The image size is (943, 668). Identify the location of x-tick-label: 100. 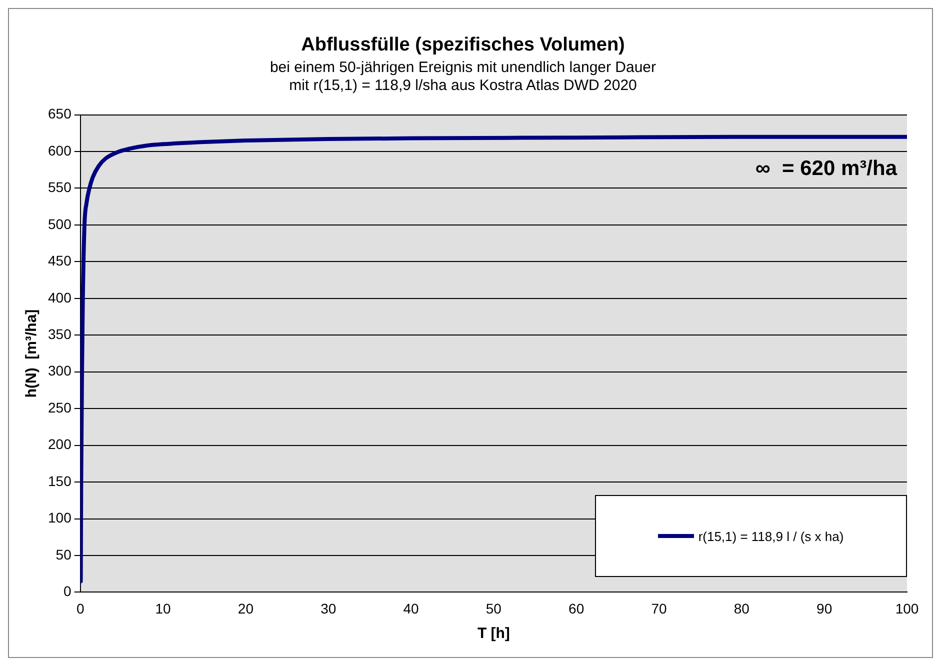
(907, 608).